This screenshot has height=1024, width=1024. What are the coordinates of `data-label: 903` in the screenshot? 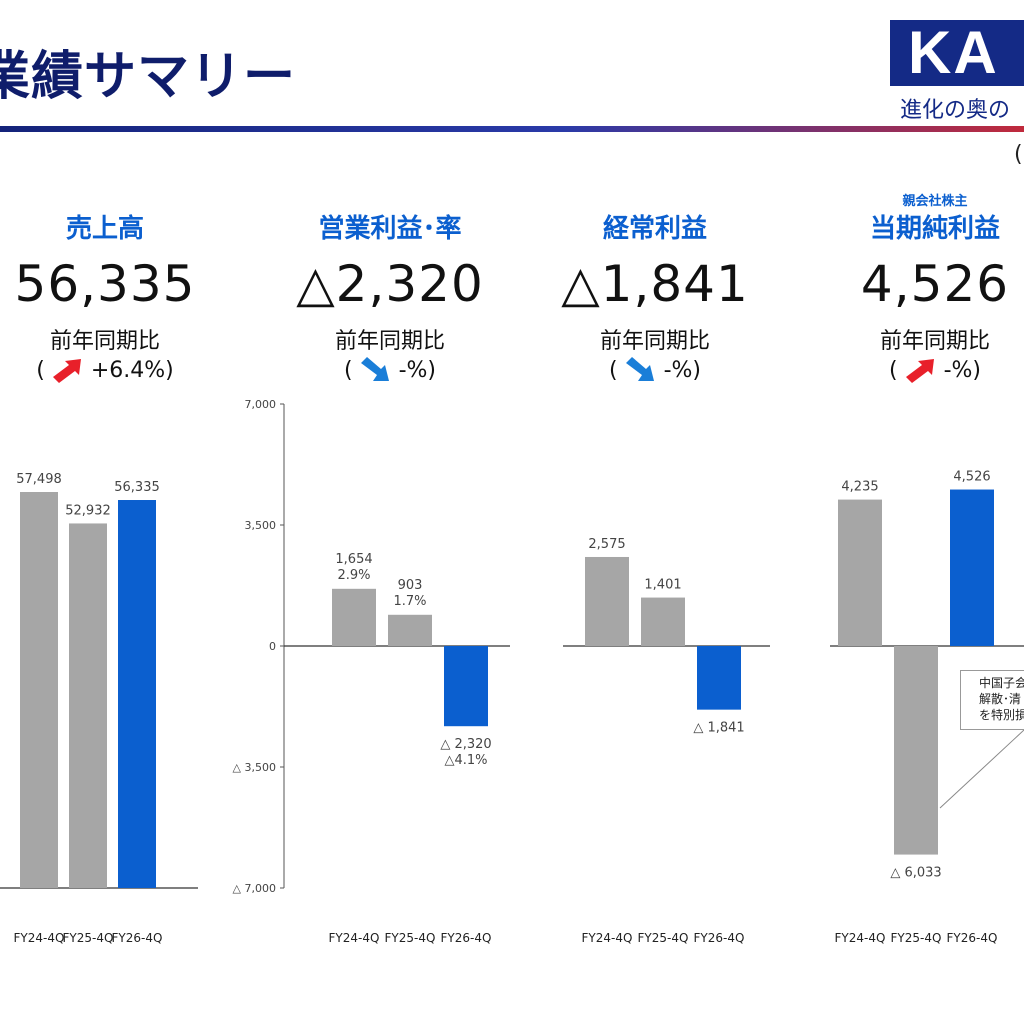 It's located at (410, 585).